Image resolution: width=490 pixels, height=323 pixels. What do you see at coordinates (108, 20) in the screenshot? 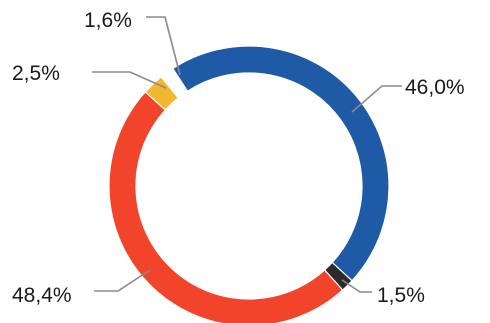
I see `data-label-white: 1,6%` at bounding box center [108, 20].